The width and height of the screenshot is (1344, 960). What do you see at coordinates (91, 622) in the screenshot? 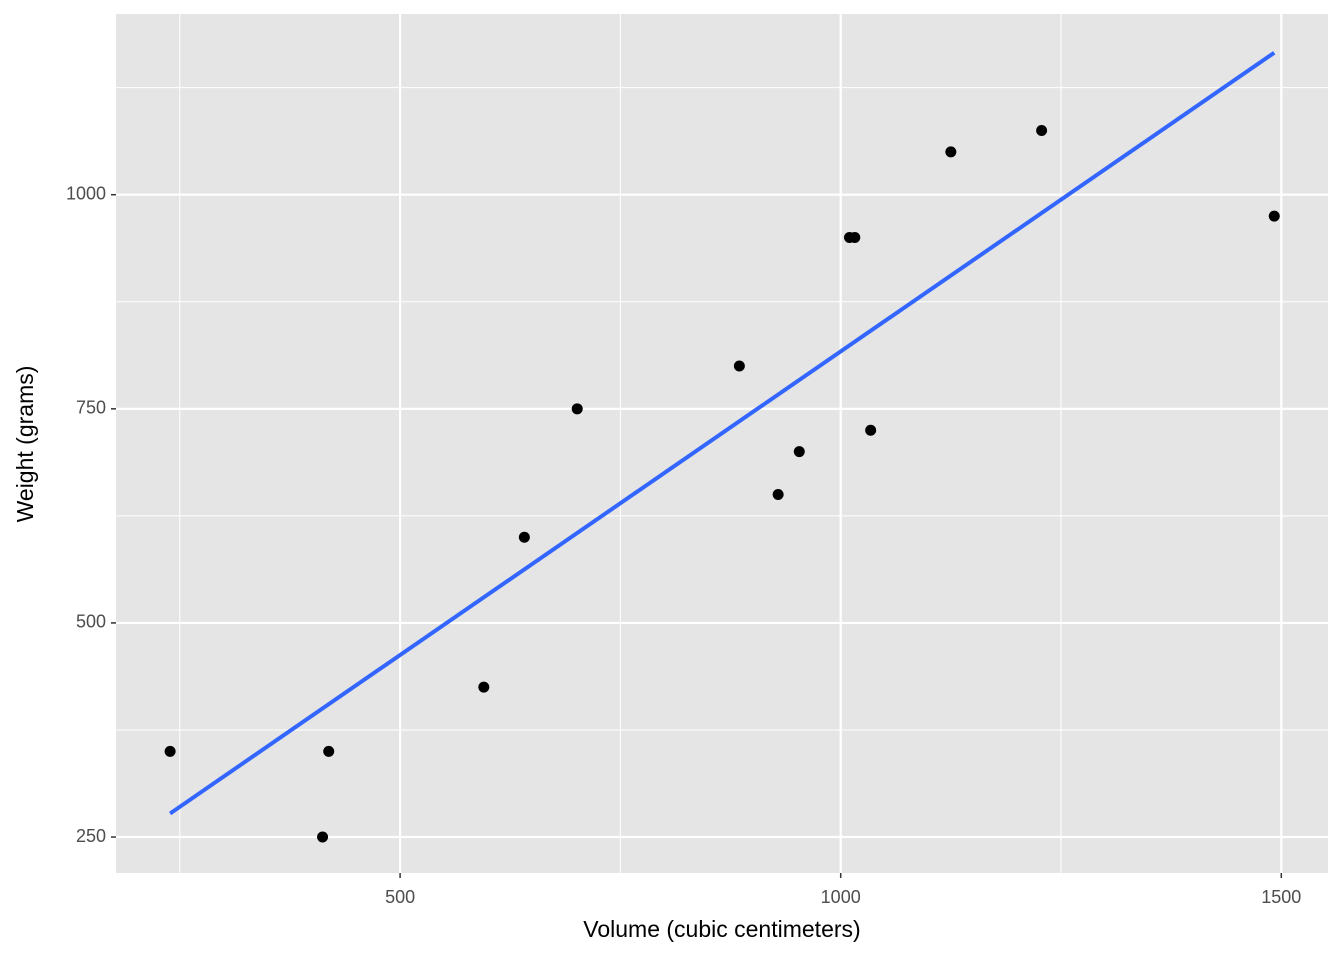
I see `y-tick-label: 500` at bounding box center [91, 622].